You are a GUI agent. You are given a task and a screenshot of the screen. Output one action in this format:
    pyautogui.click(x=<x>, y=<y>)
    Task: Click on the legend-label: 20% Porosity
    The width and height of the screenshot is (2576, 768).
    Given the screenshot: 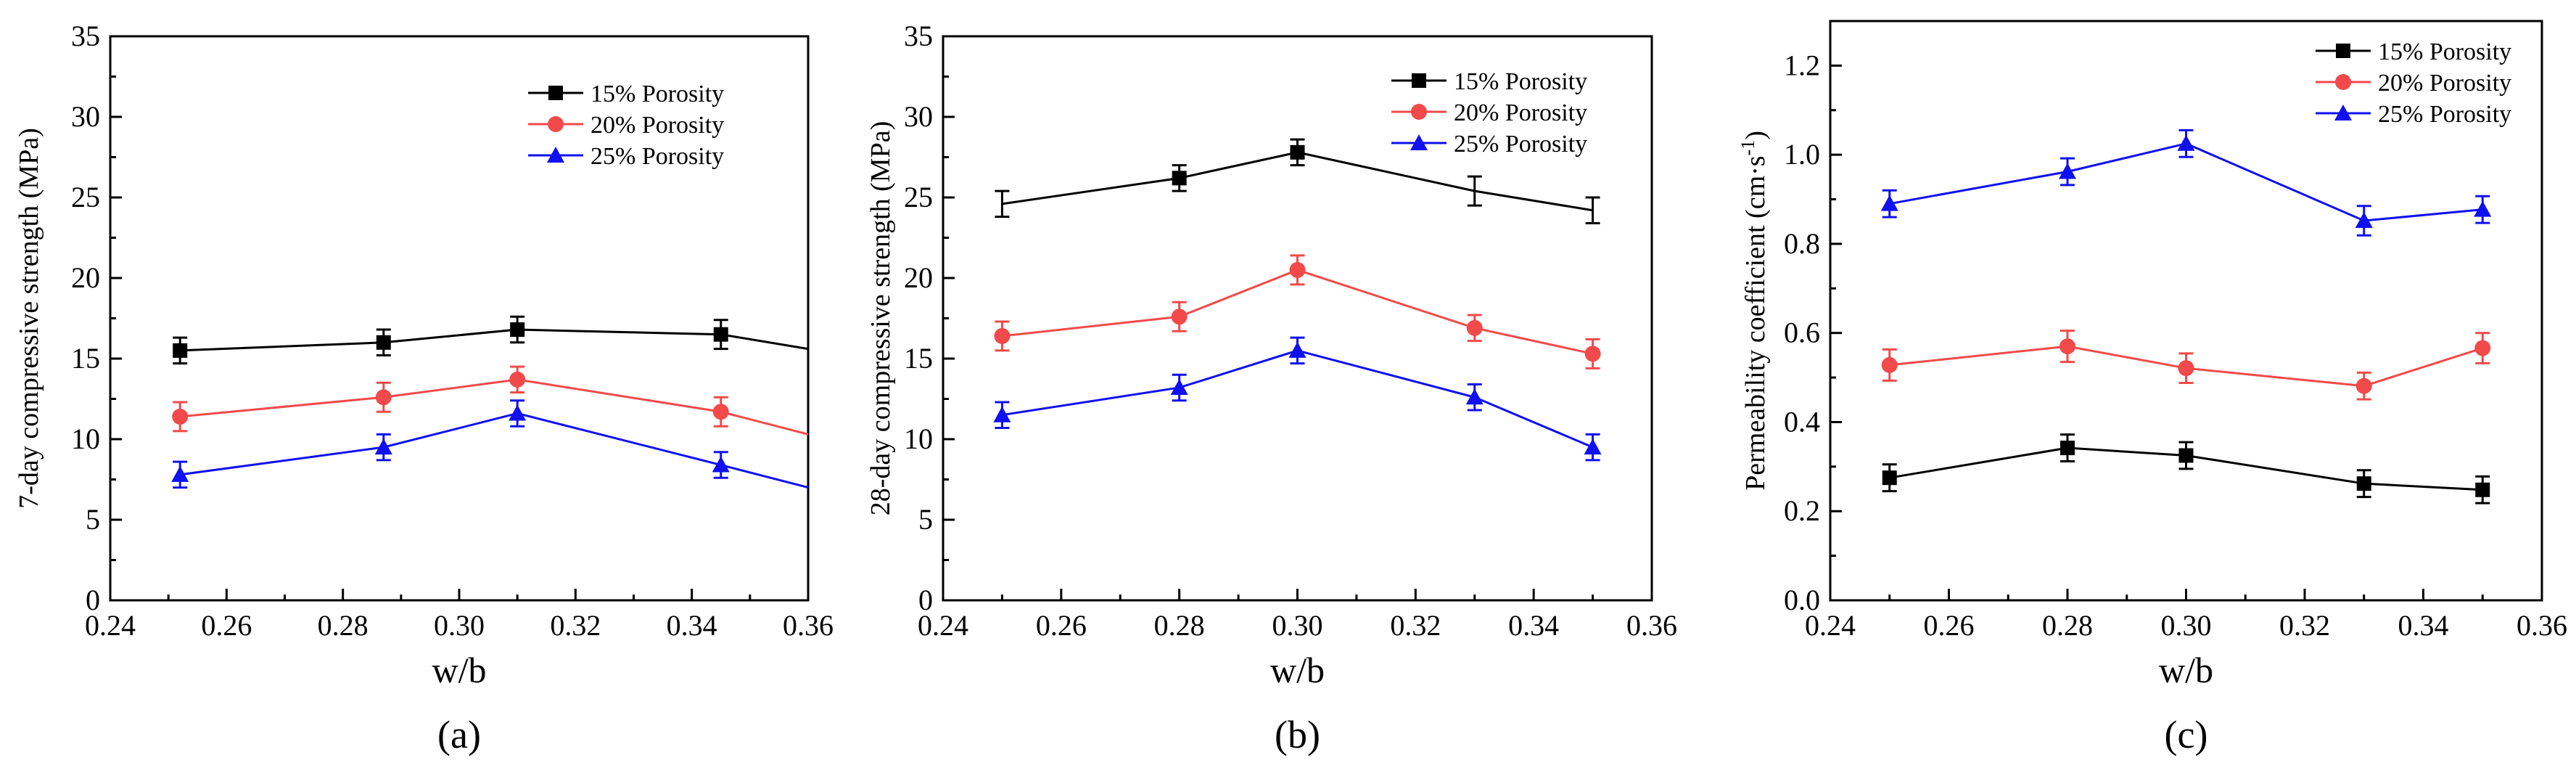 What is the action you would take?
    pyautogui.click(x=2444, y=84)
    